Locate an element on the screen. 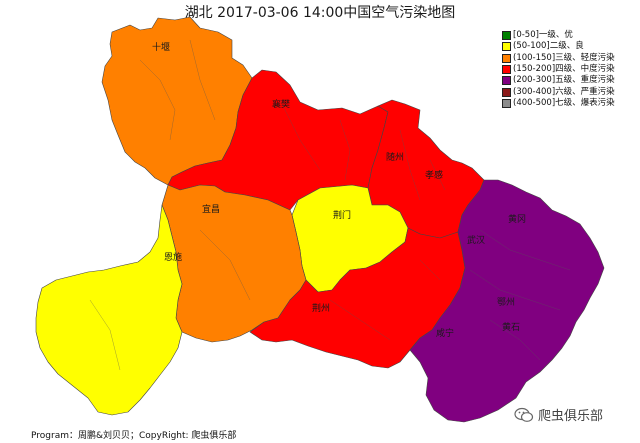 This screenshot has height=443, width=640. label-xianning: 咸宁 is located at coordinates (445, 333).